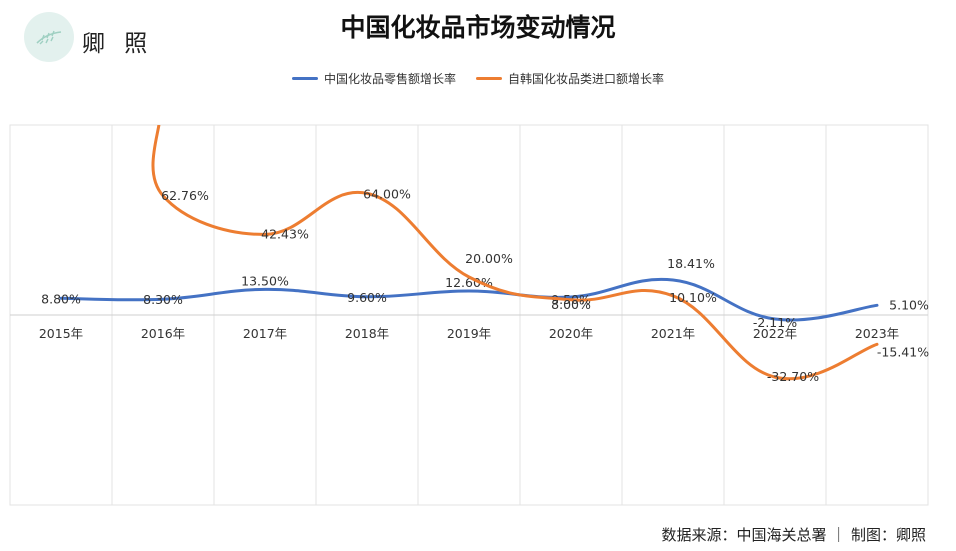 This screenshot has height=551, width=956. What do you see at coordinates (61, 298) in the screenshot?
I see `data-label: 8.80%` at bounding box center [61, 298].